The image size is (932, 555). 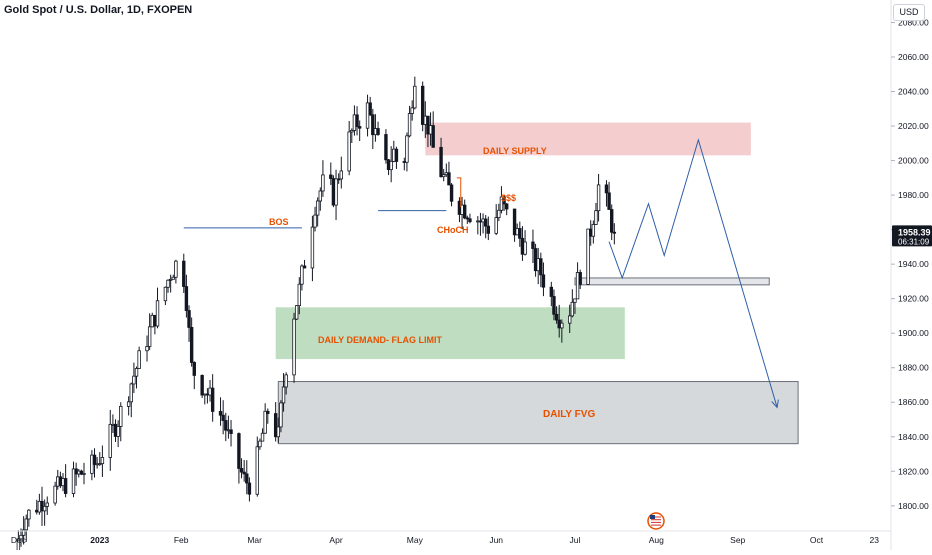 What do you see at coordinates (656, 521) in the screenshot?
I see `us-flag-icon` at bounding box center [656, 521].